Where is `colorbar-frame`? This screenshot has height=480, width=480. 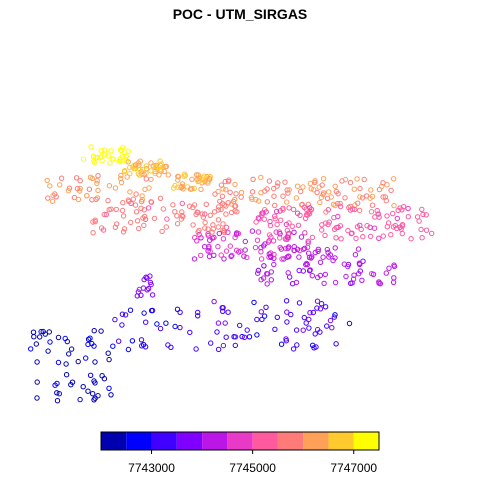
colorbar-frame is located at coordinates (240, 441).